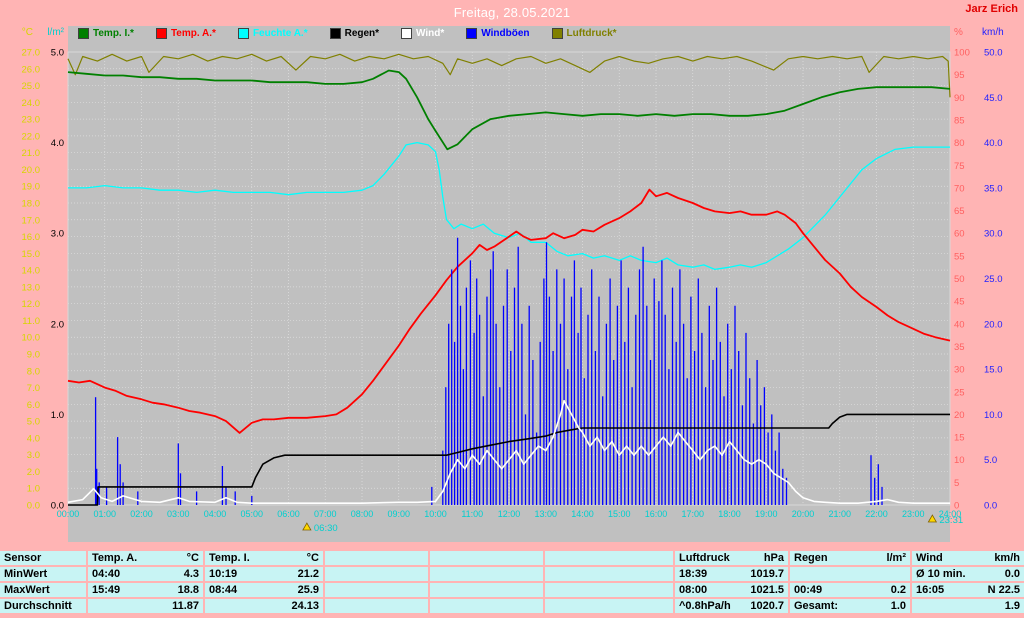  I want to click on svg-text: 0.0, so click(990, 506).